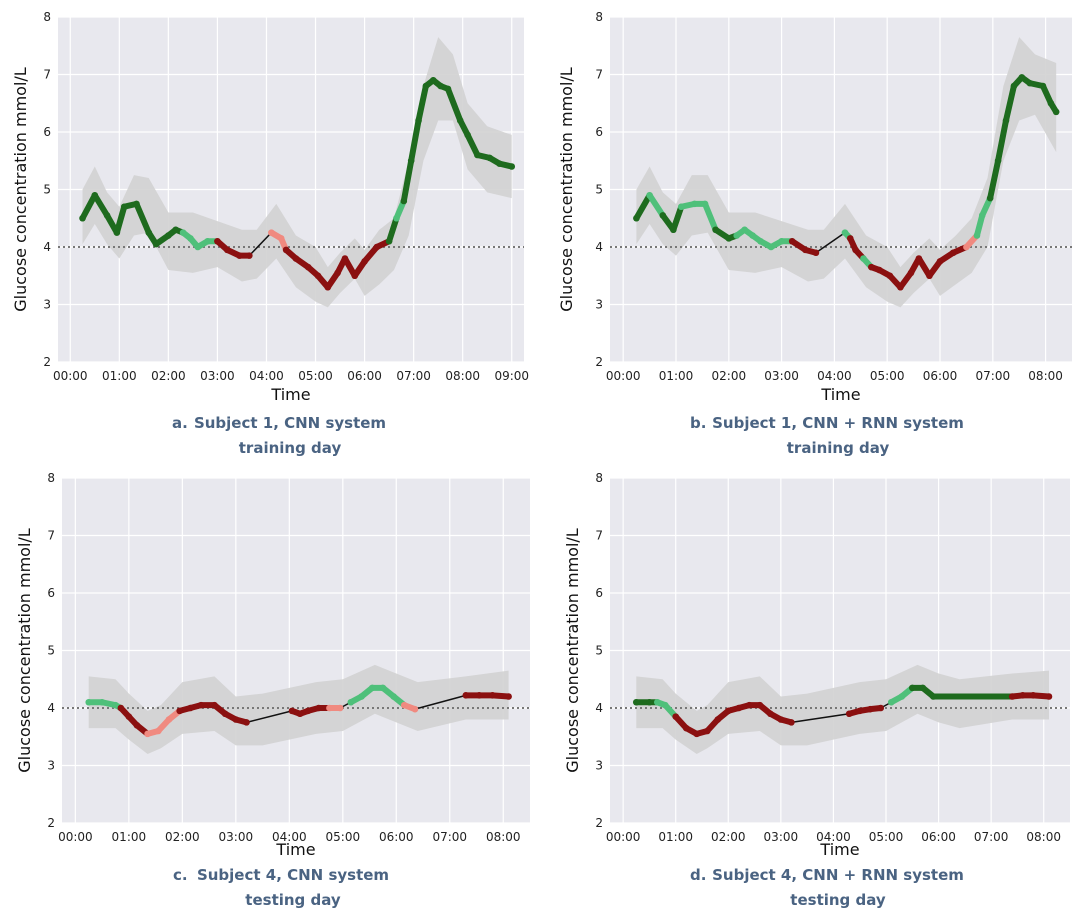 This screenshot has height=911, width=1072. Describe the element at coordinates (298, 709) in the screenshot. I see `confidence-band` at that location.